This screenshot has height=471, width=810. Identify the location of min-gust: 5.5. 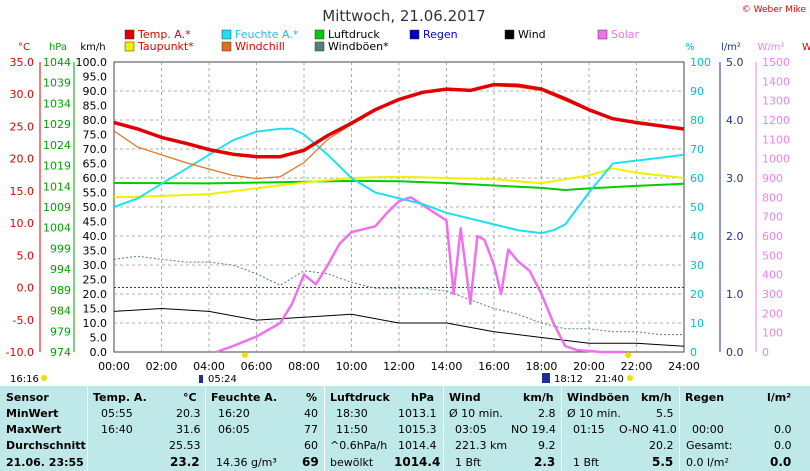
(665, 413).